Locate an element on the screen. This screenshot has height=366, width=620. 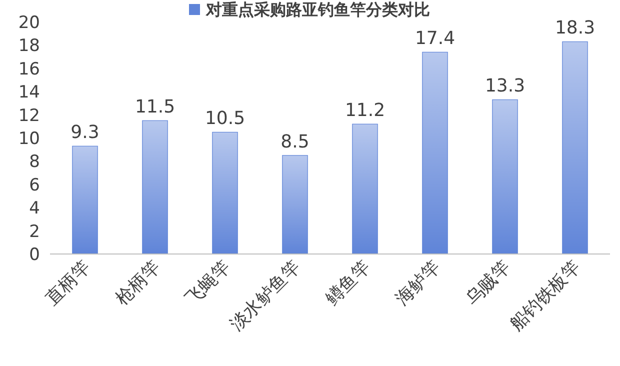
y-tick-label: 4 is located at coordinates (34, 208).